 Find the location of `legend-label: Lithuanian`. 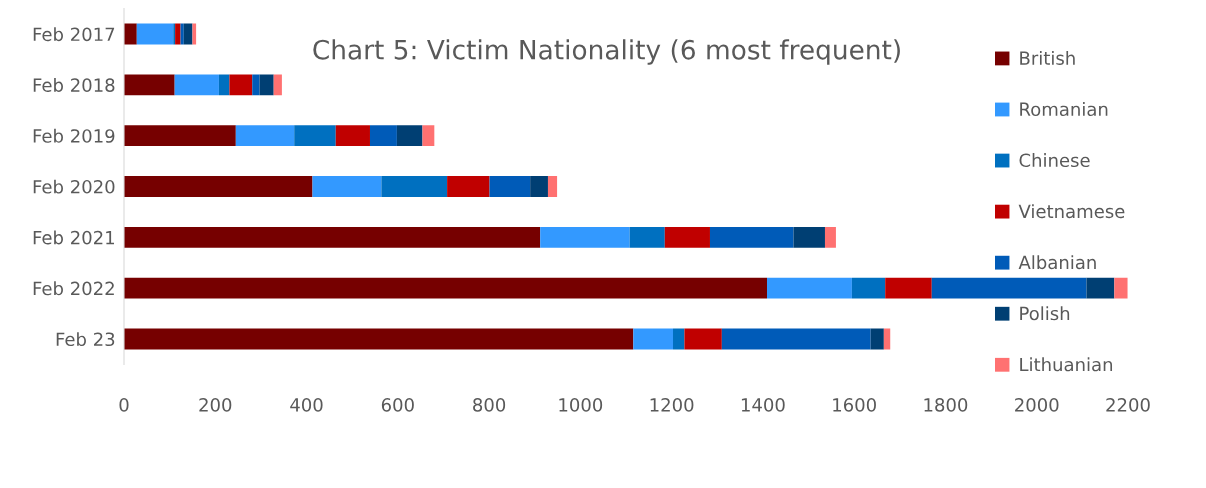

legend-label: Lithuanian is located at coordinates (1066, 364).